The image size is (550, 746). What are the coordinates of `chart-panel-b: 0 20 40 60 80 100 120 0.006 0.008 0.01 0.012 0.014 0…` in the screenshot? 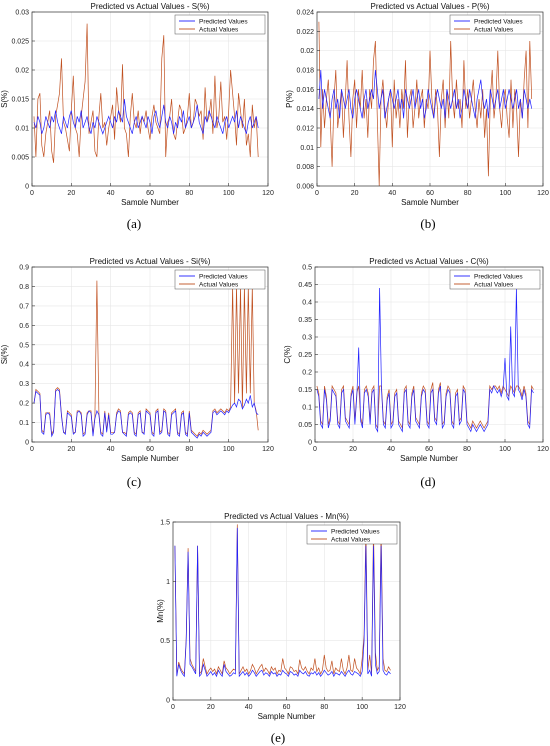 It's located at (412, 103).